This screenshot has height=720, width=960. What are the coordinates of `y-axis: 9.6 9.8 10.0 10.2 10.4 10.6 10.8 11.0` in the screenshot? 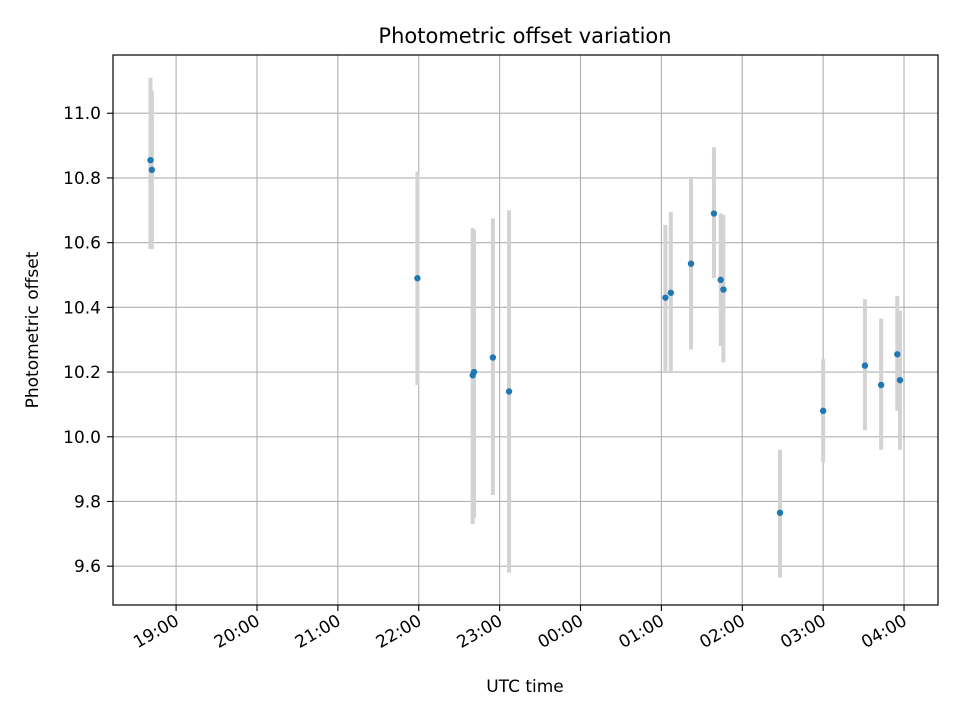 It's located at (88, 340).